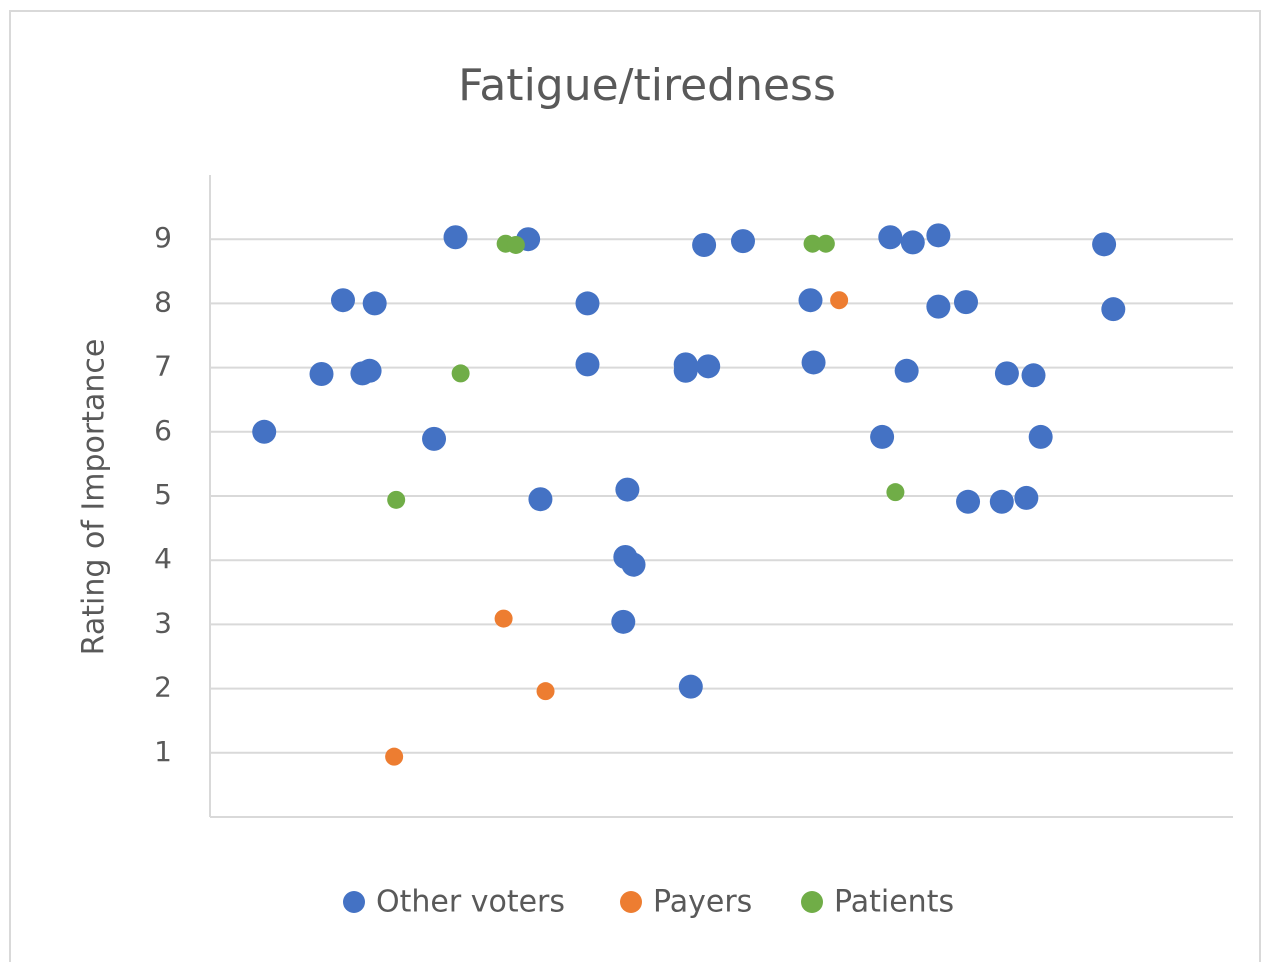 This screenshot has width=1269, height=962. I want to click on legend-label: Payers, so click(702, 902).